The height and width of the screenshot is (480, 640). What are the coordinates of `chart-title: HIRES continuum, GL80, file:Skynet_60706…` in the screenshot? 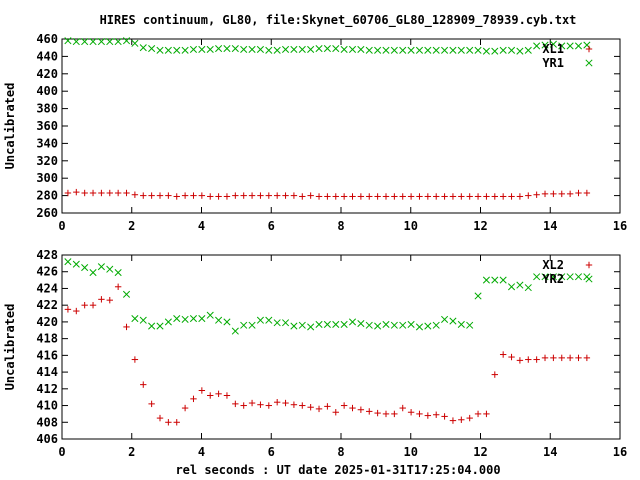 It's located at (338, 20).